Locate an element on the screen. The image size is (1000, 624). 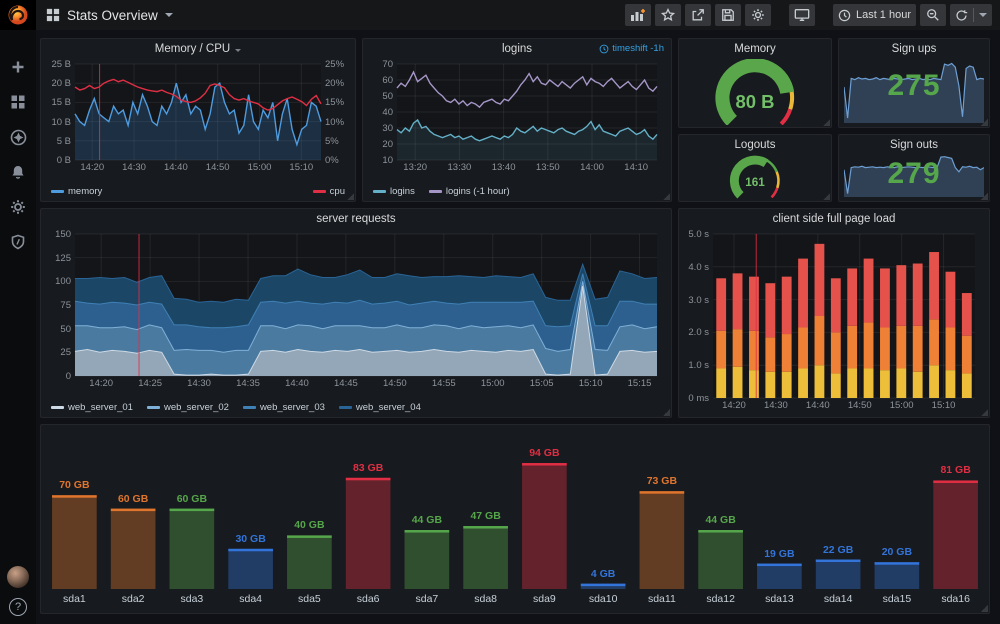
disk-name-label: sda8 is located at coordinates (486, 599).